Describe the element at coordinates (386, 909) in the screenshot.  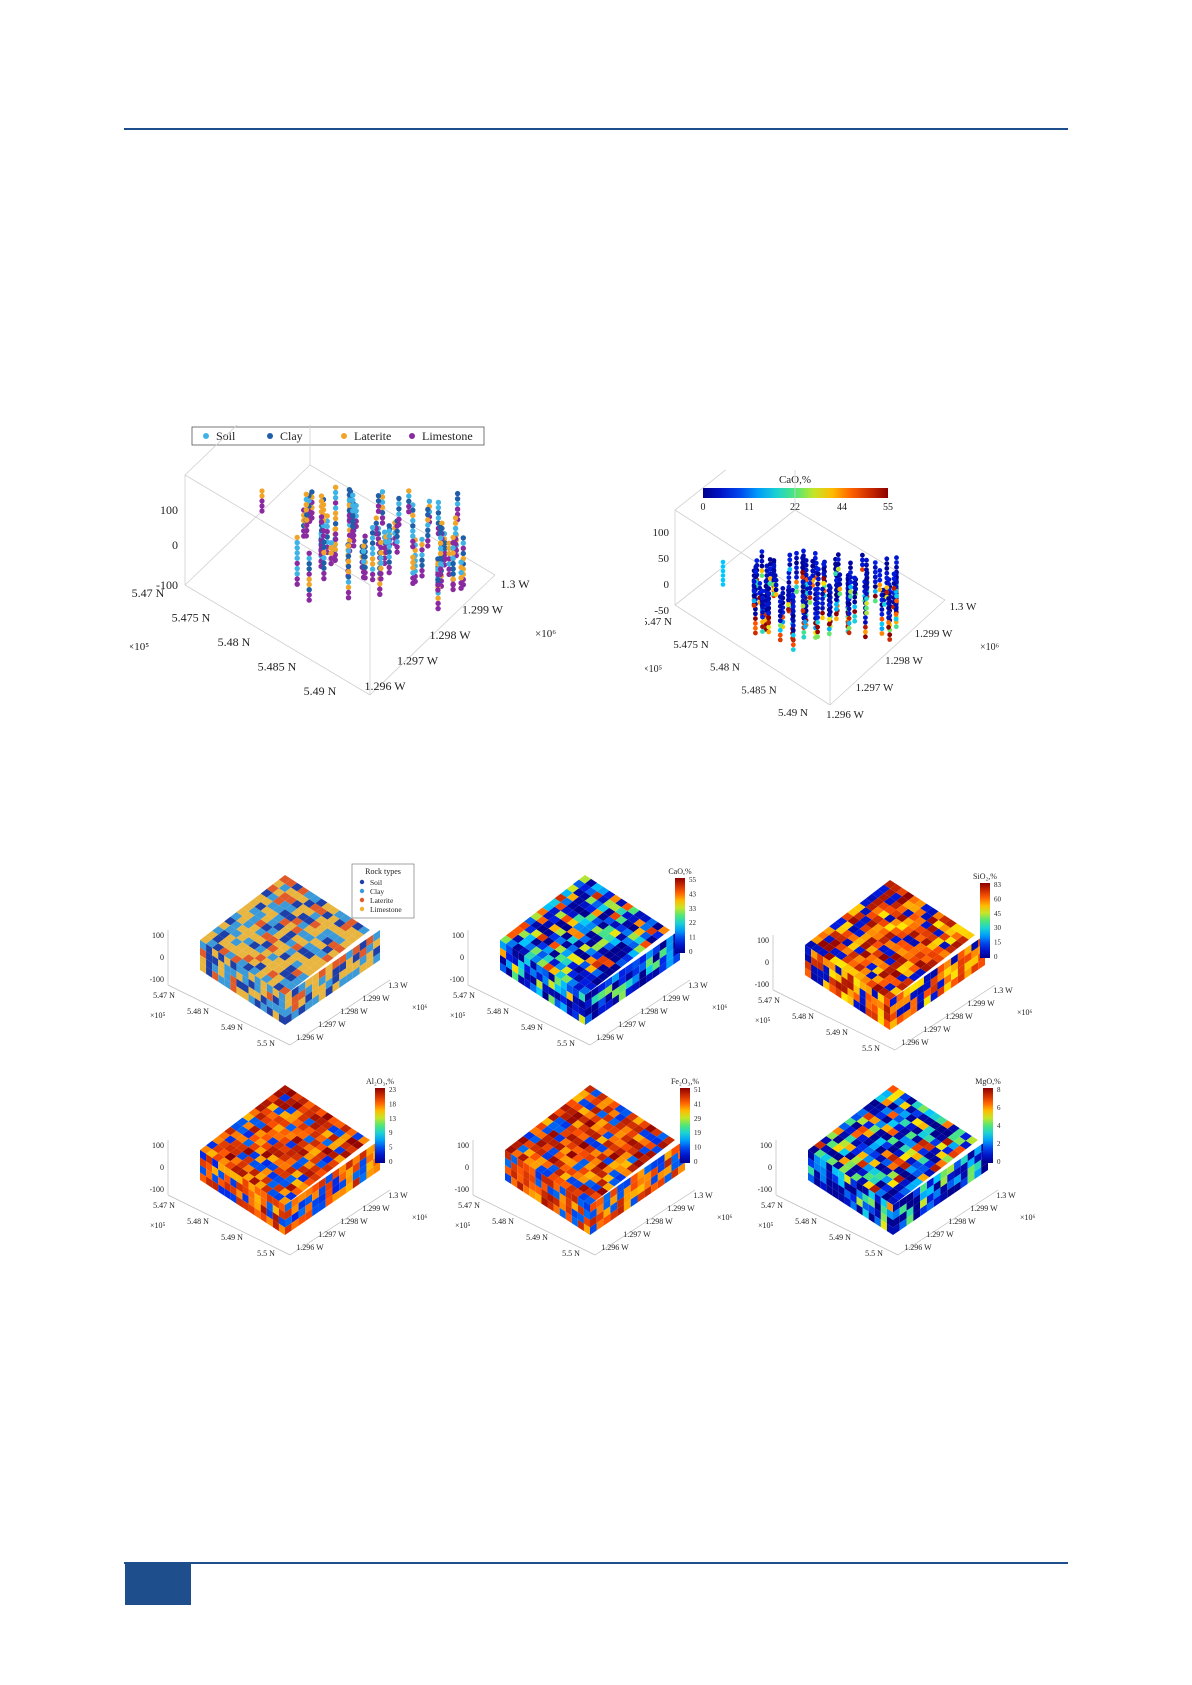
I see `legend-label: Limestone` at that location.